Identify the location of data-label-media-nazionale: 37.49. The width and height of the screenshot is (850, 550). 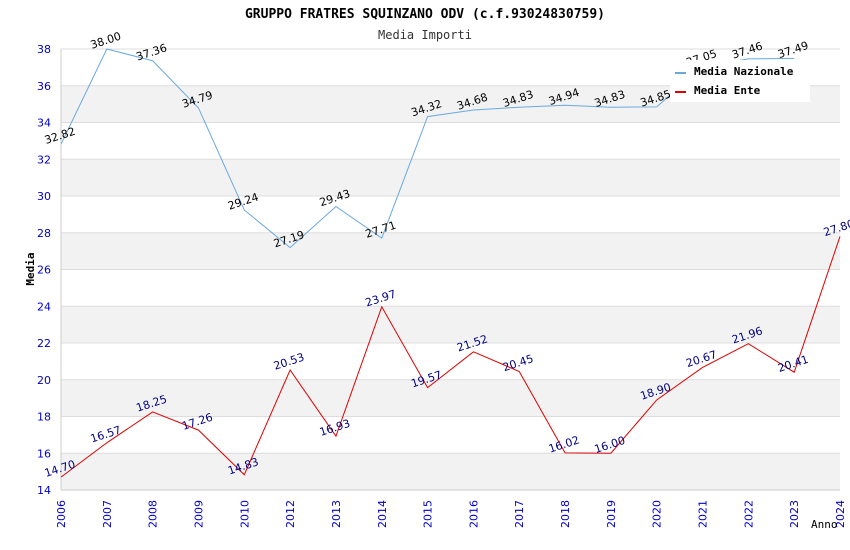
(793, 50).